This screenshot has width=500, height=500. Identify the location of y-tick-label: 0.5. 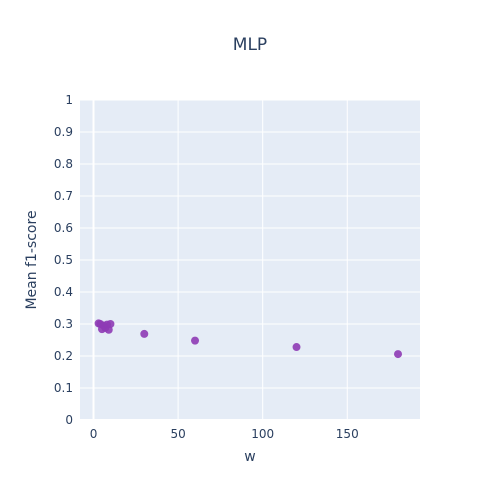
(63, 260).